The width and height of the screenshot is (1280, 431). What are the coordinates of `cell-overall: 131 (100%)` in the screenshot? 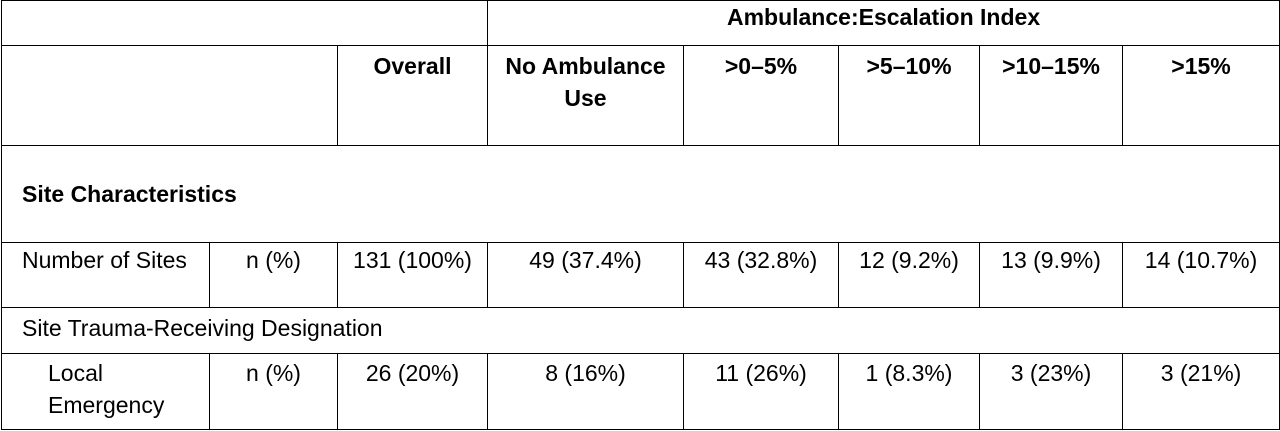 It's located at (412, 275).